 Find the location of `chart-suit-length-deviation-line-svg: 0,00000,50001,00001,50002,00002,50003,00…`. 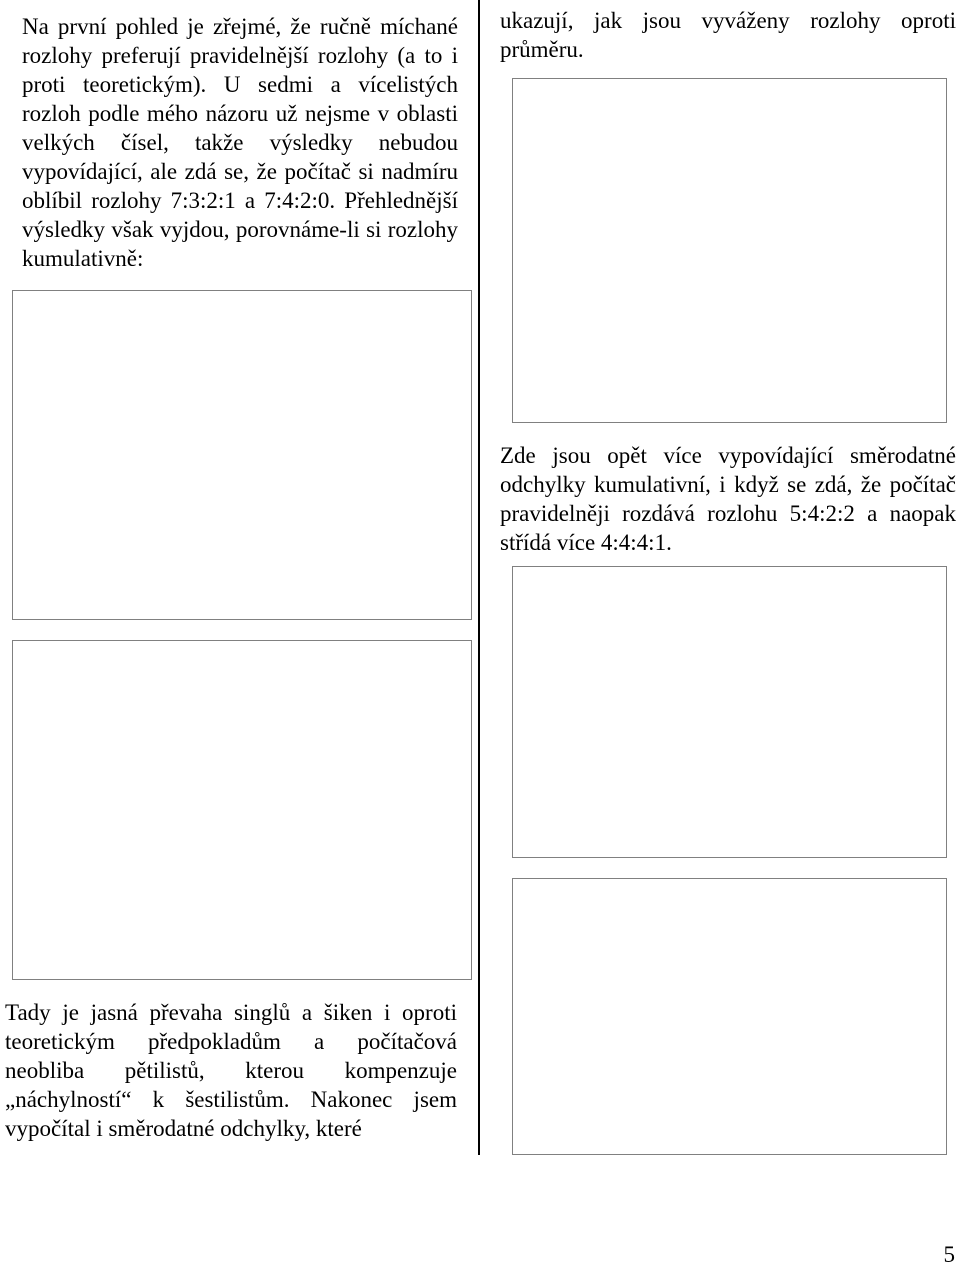

chart-suit-length-deviation-line-svg: 0,00000,50001,00001,50002,00002,50003,00… is located at coordinates (729, 1016).